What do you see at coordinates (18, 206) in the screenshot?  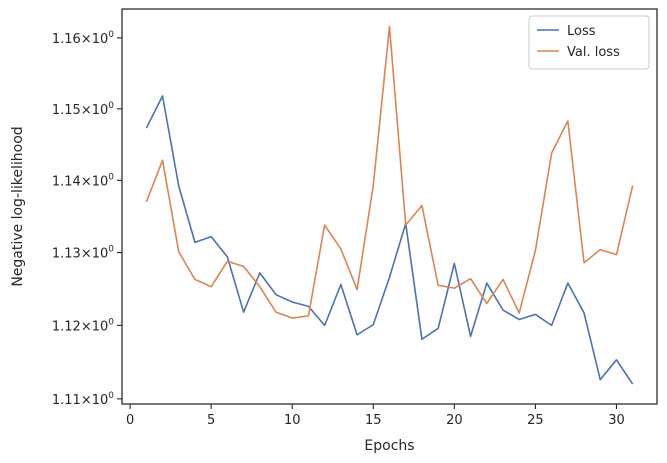 I see `y-axis-label: Negative log-likelihood` at bounding box center [18, 206].